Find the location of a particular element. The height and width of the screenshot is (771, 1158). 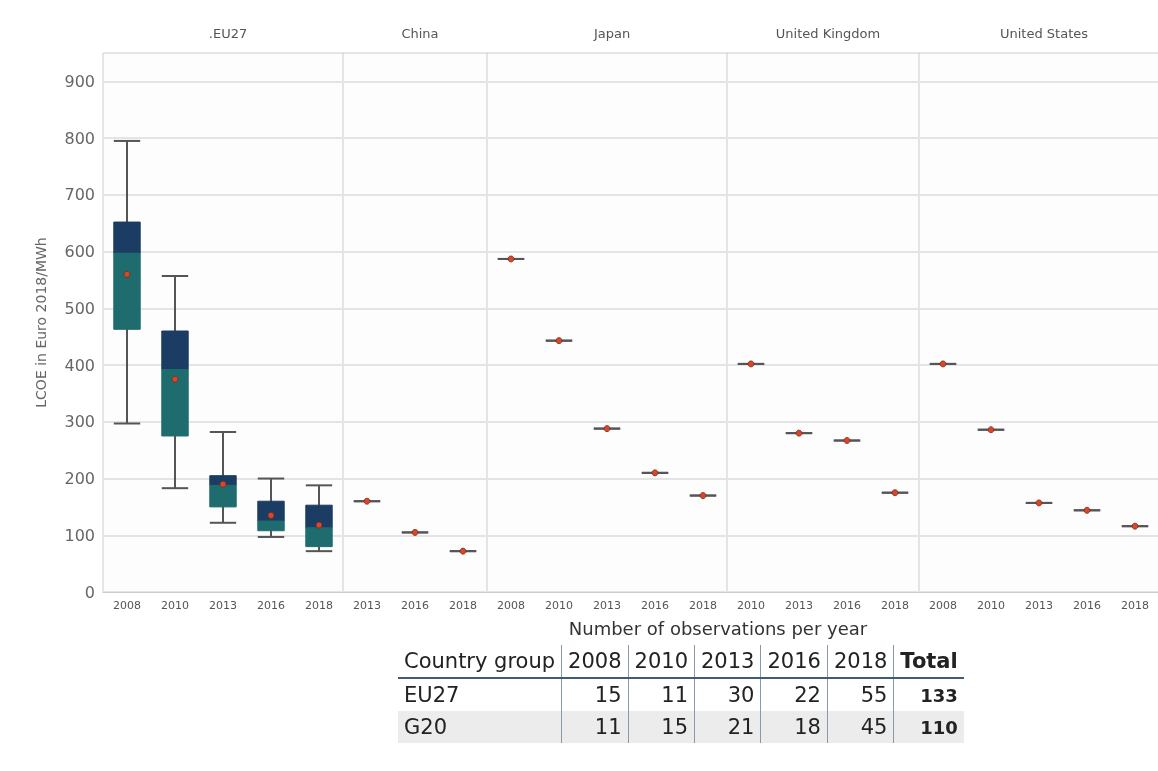

y-tick-label: 400 is located at coordinates (79, 365).